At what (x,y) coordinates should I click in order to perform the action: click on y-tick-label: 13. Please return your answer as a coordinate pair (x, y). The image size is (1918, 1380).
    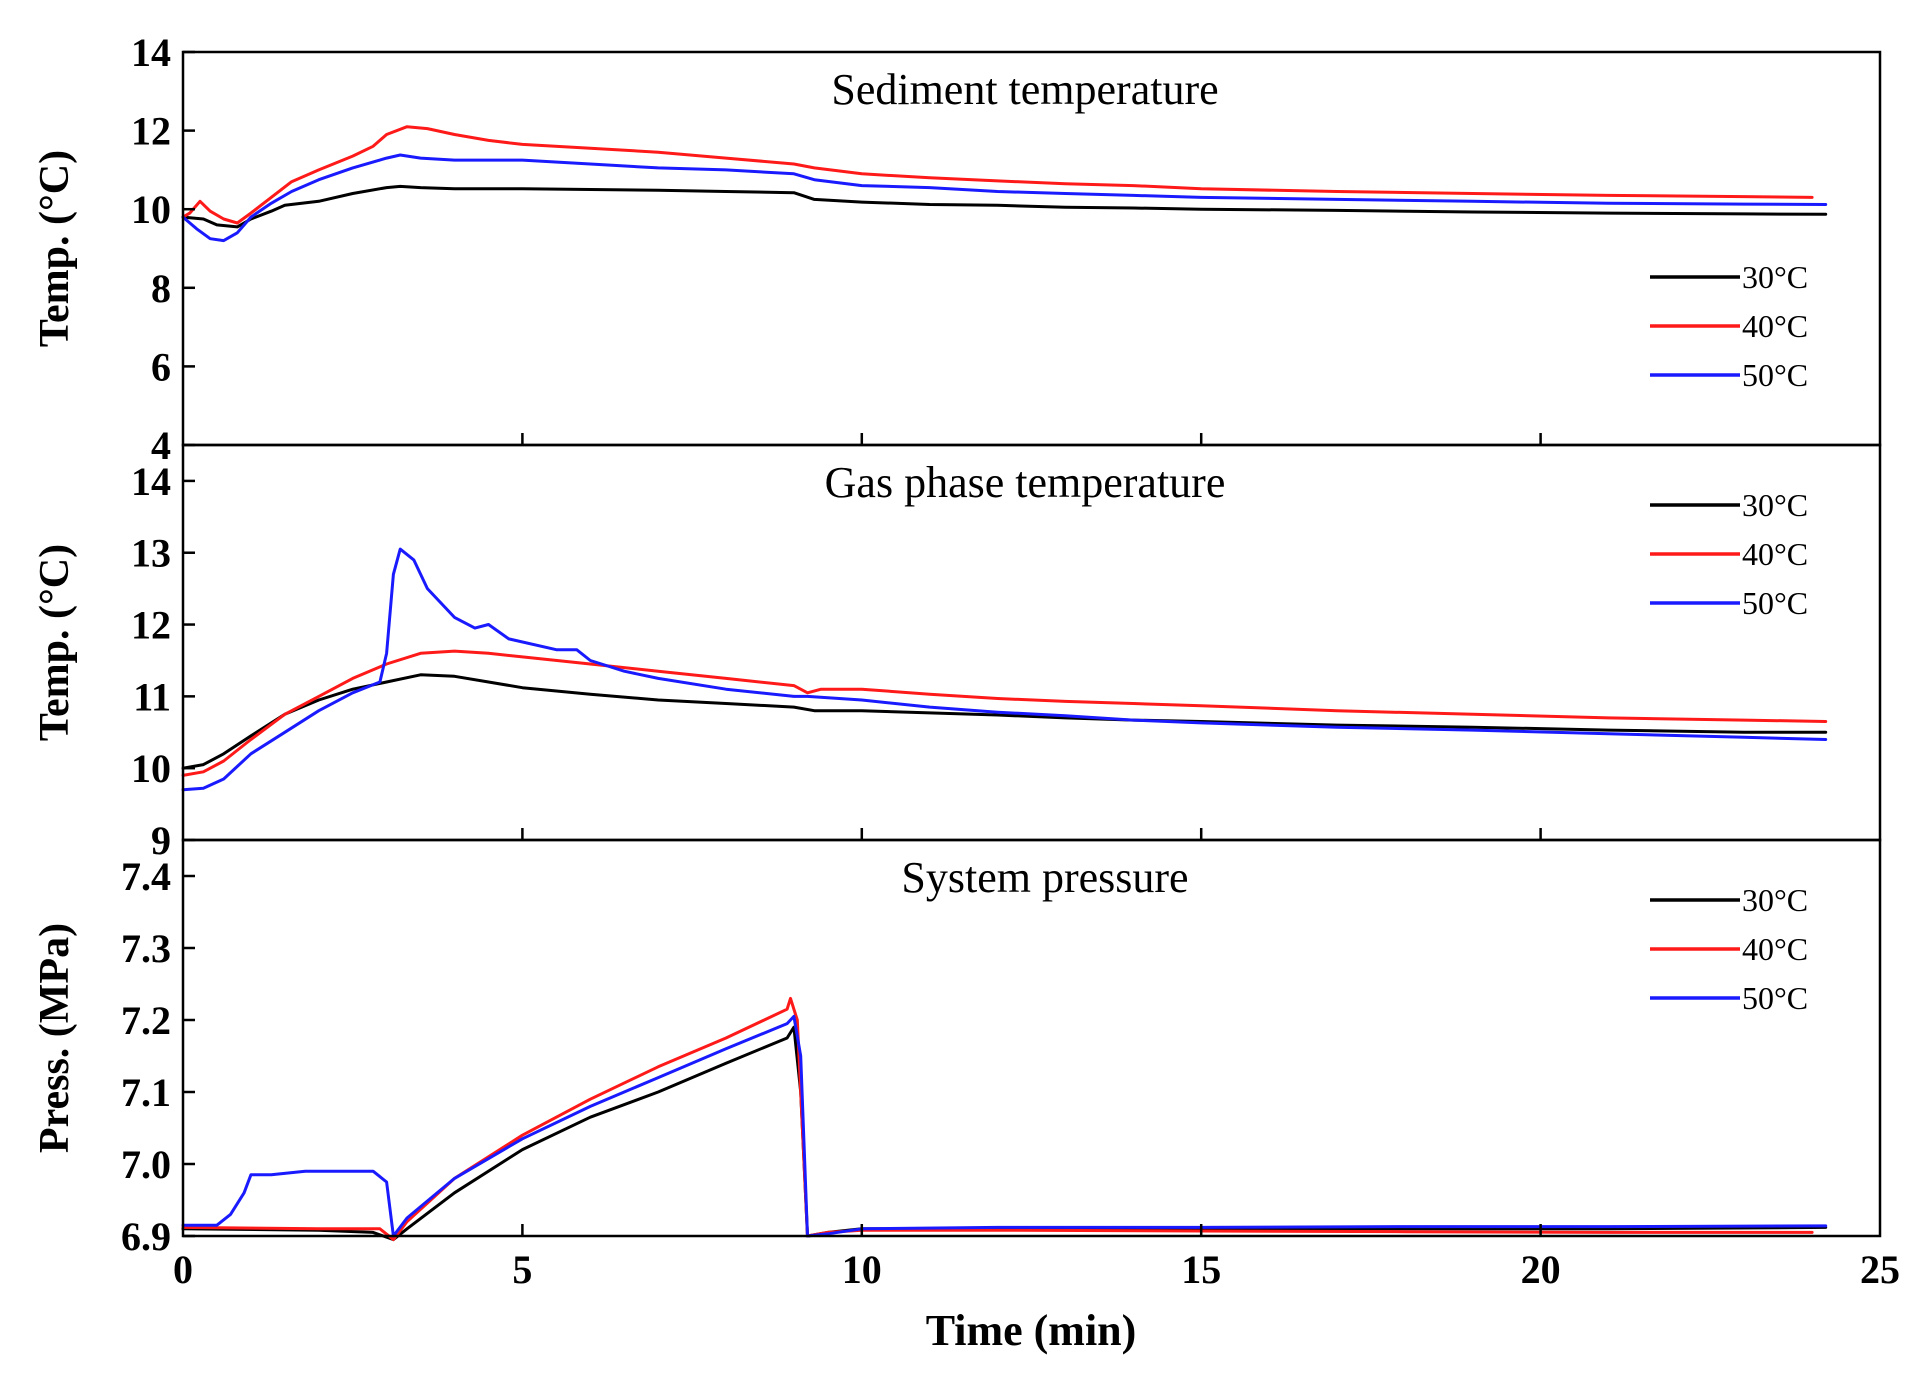
    Looking at the image, I should click on (151, 553).